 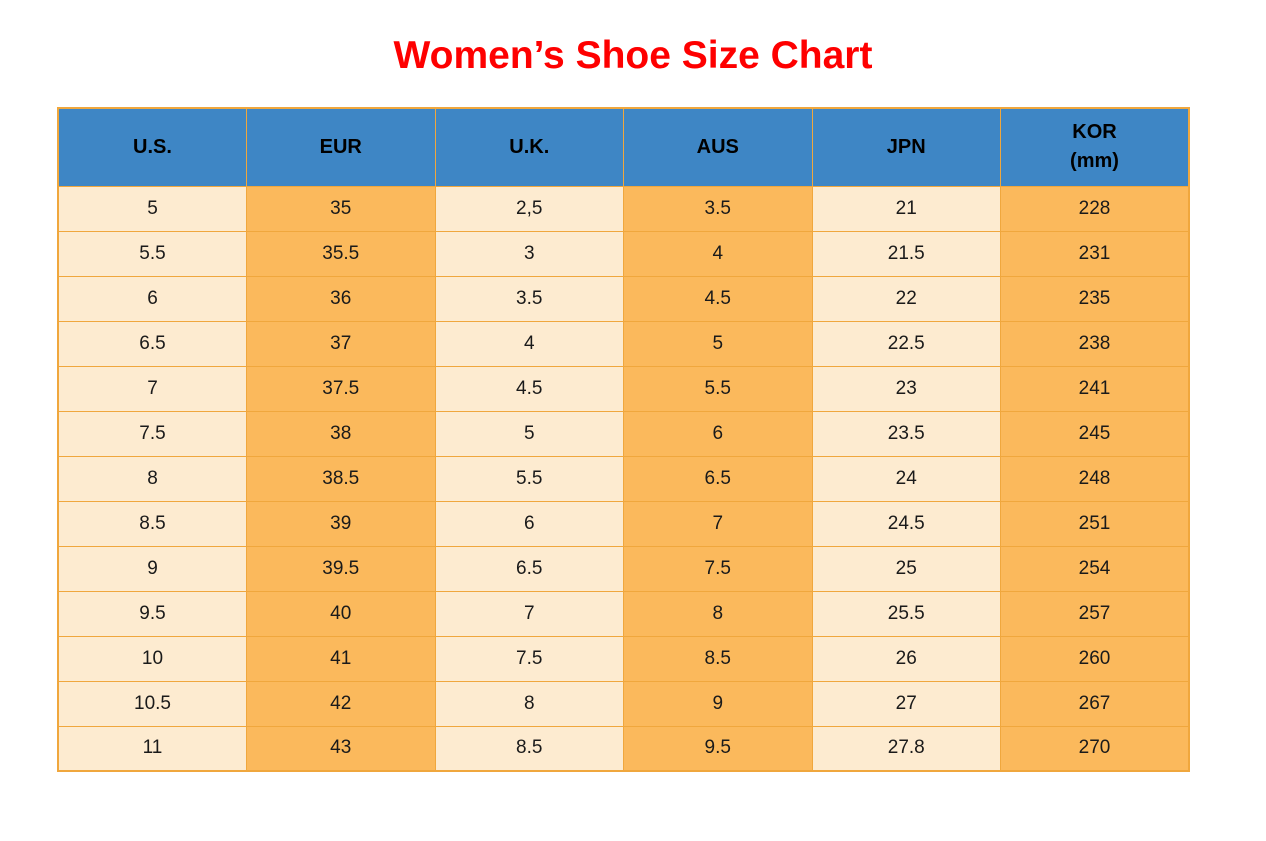 I want to click on table-cell: 260, so click(x=1095, y=658).